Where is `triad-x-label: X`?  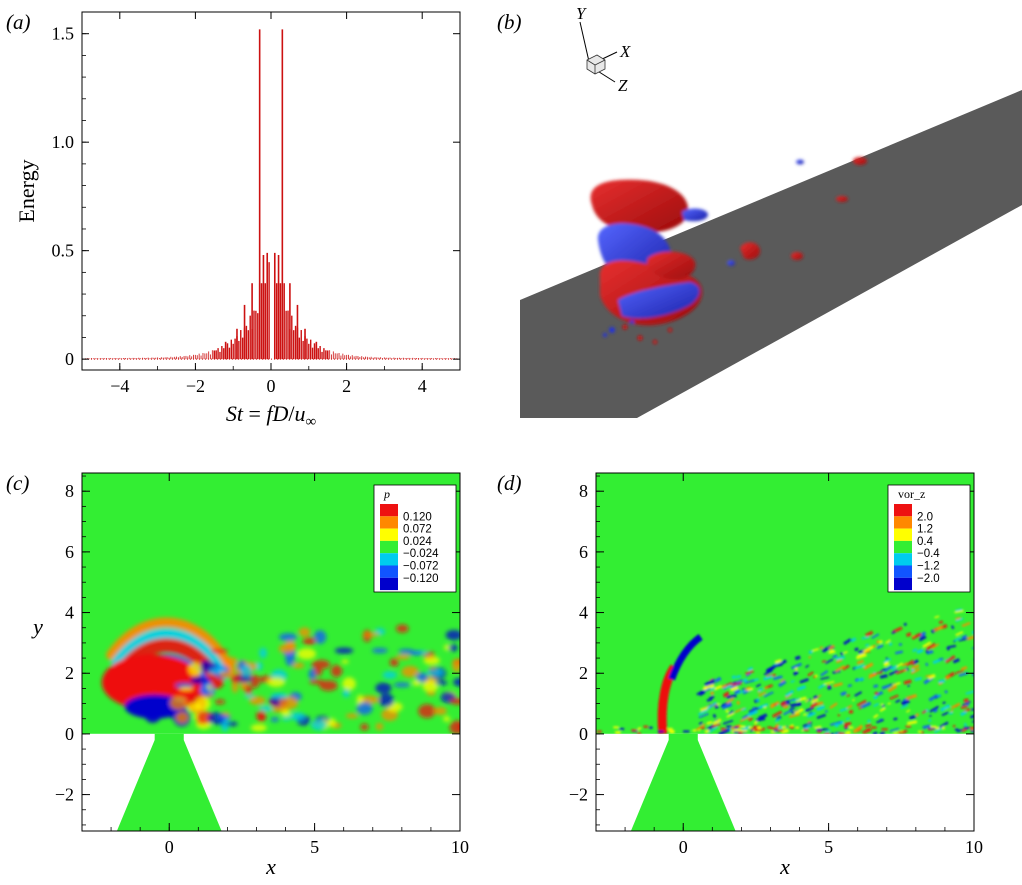 triad-x-label: X is located at coordinates (625, 51).